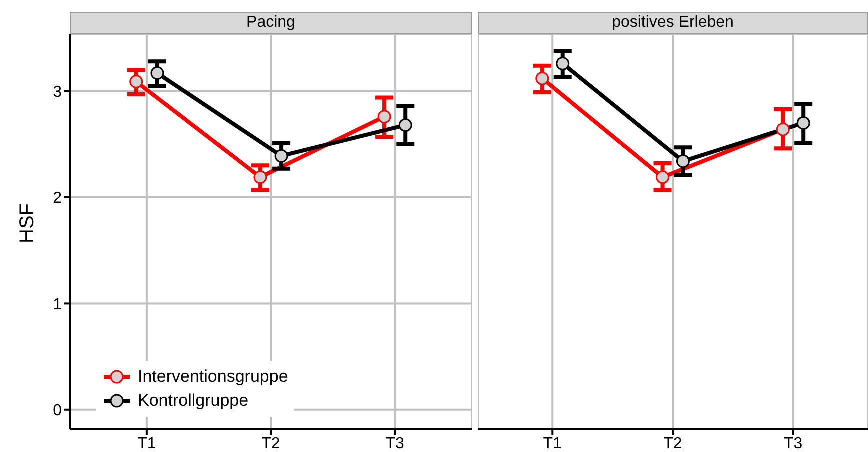 This screenshot has width=868, height=452. What do you see at coordinates (57, 93) in the screenshot?
I see `y-tick-label: 3` at bounding box center [57, 93].